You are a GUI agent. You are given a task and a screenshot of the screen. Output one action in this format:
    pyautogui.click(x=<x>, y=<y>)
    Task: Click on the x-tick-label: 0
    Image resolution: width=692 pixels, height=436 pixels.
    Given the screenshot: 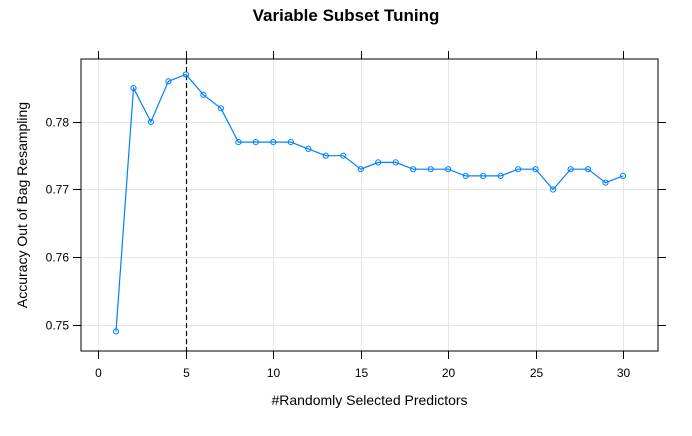 What is the action you would take?
    pyautogui.click(x=98, y=373)
    